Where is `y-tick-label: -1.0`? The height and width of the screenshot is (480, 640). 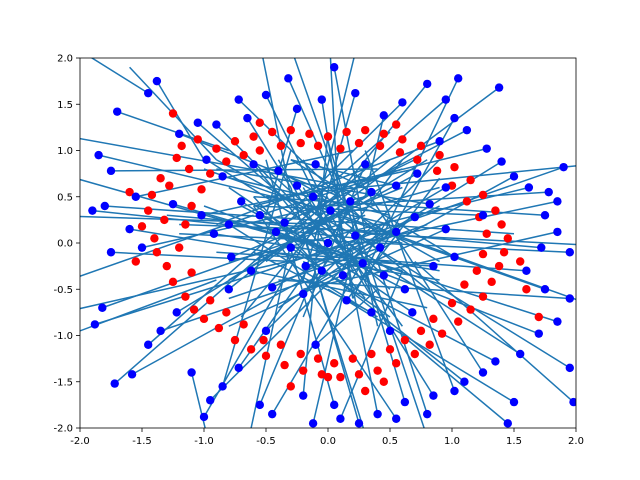 y-tick-label: -1.0 is located at coordinates (63, 336).